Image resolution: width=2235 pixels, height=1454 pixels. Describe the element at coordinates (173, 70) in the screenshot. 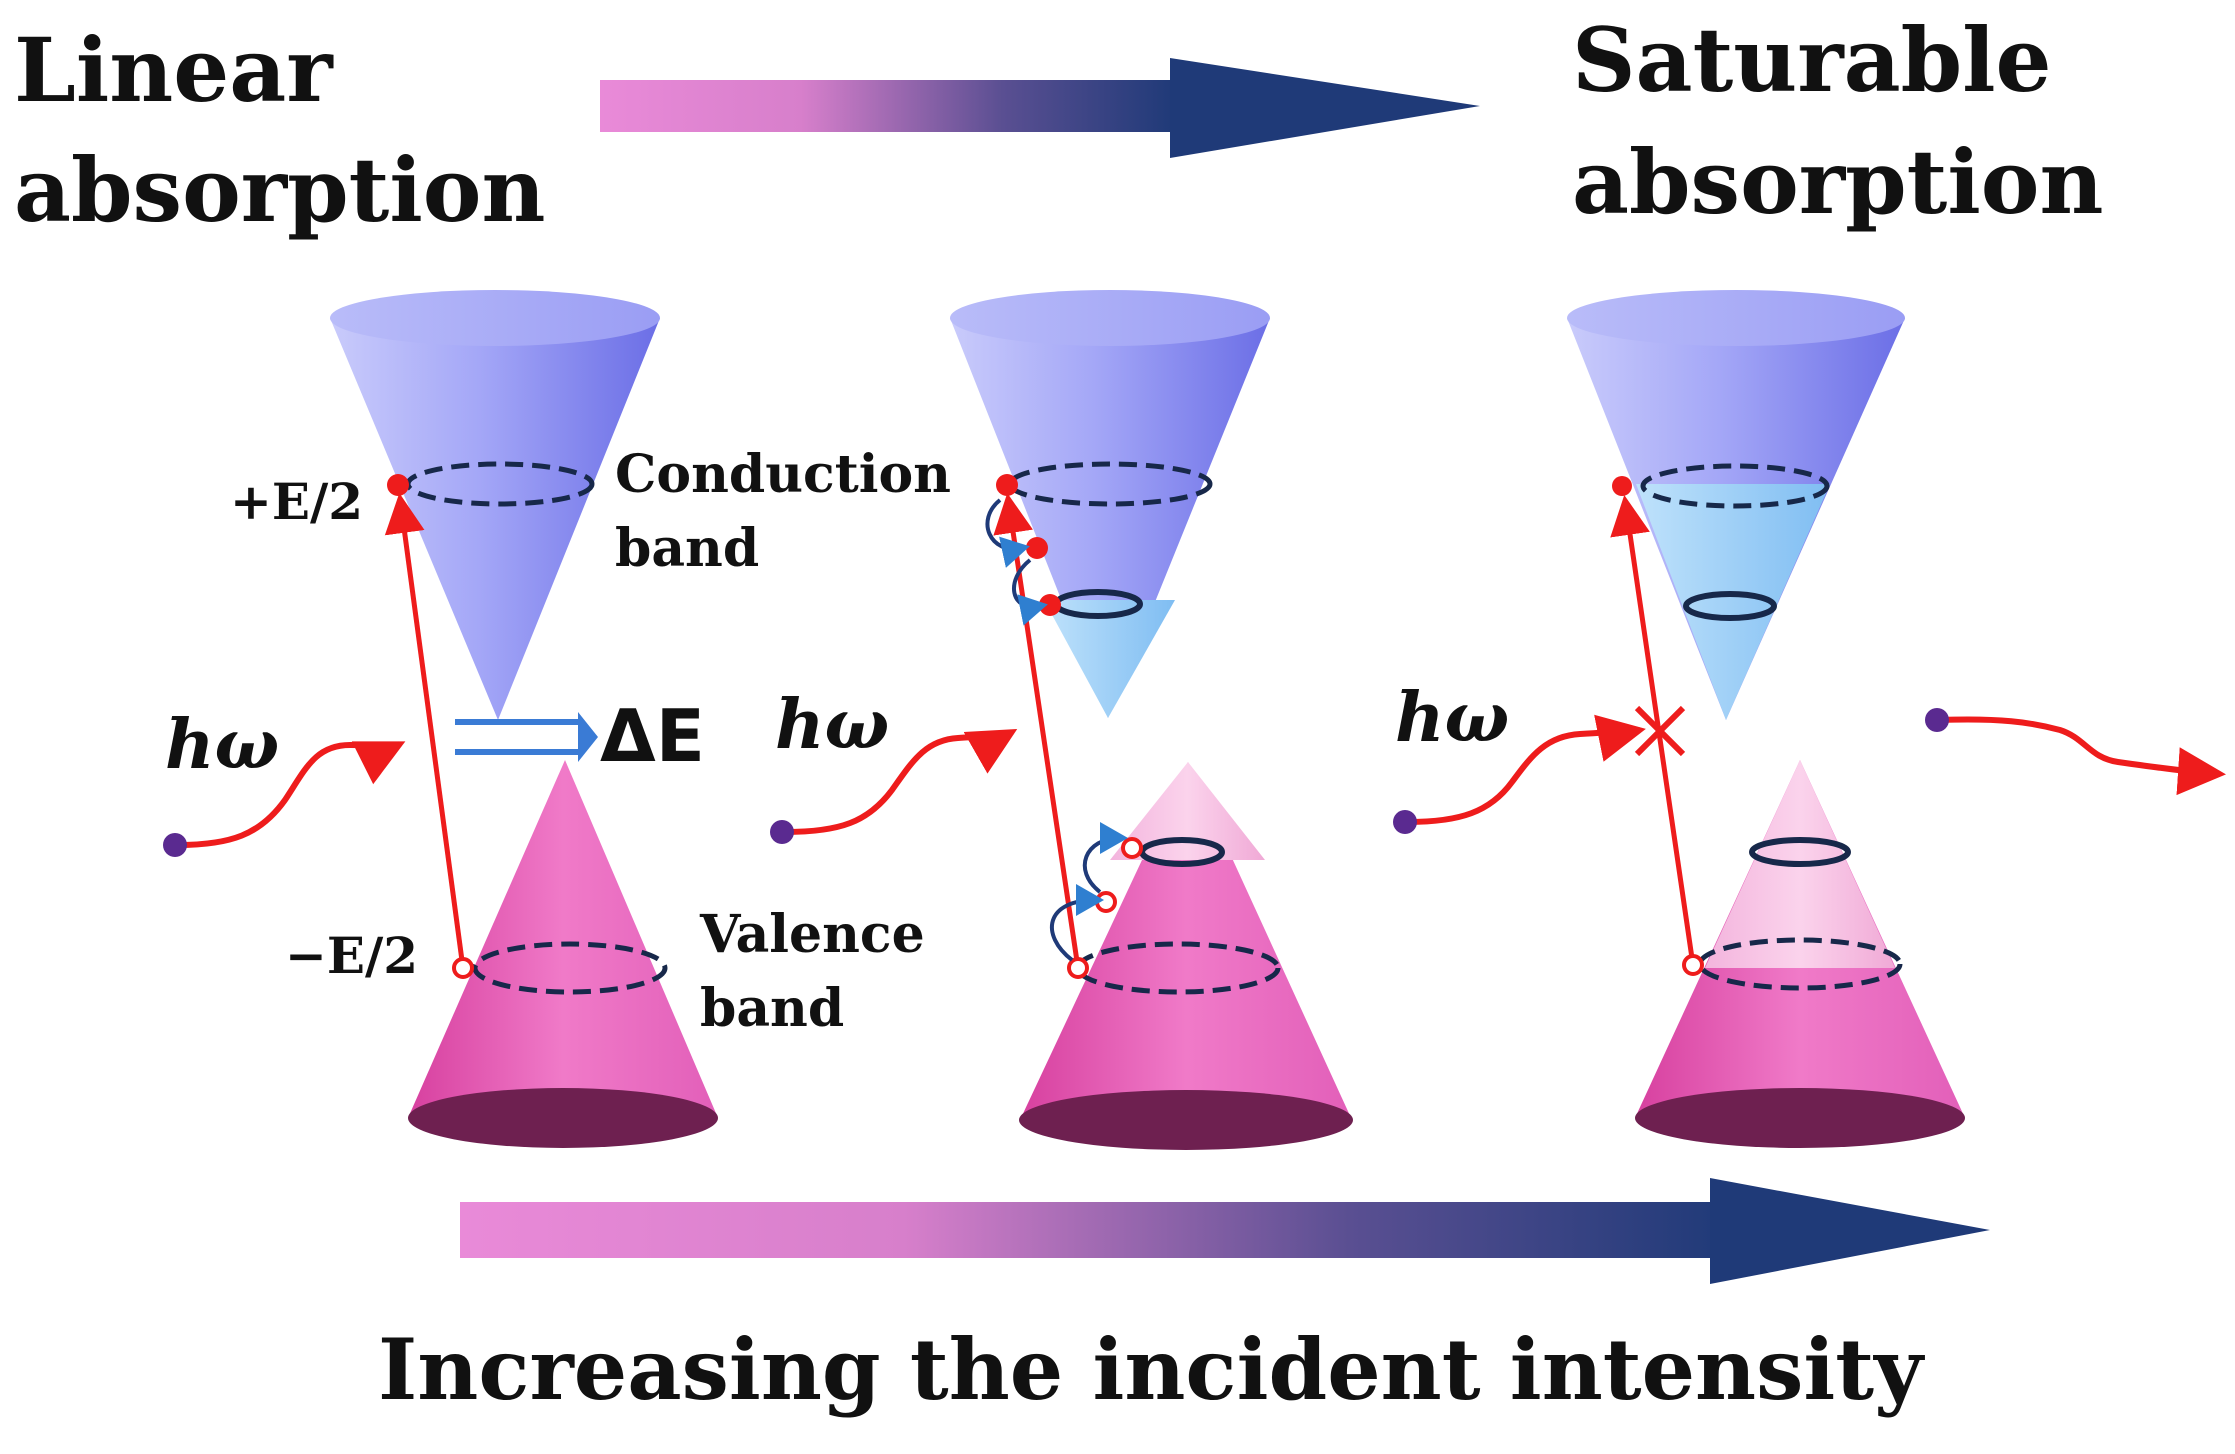

I see `title-linear-line1: Linear` at that location.